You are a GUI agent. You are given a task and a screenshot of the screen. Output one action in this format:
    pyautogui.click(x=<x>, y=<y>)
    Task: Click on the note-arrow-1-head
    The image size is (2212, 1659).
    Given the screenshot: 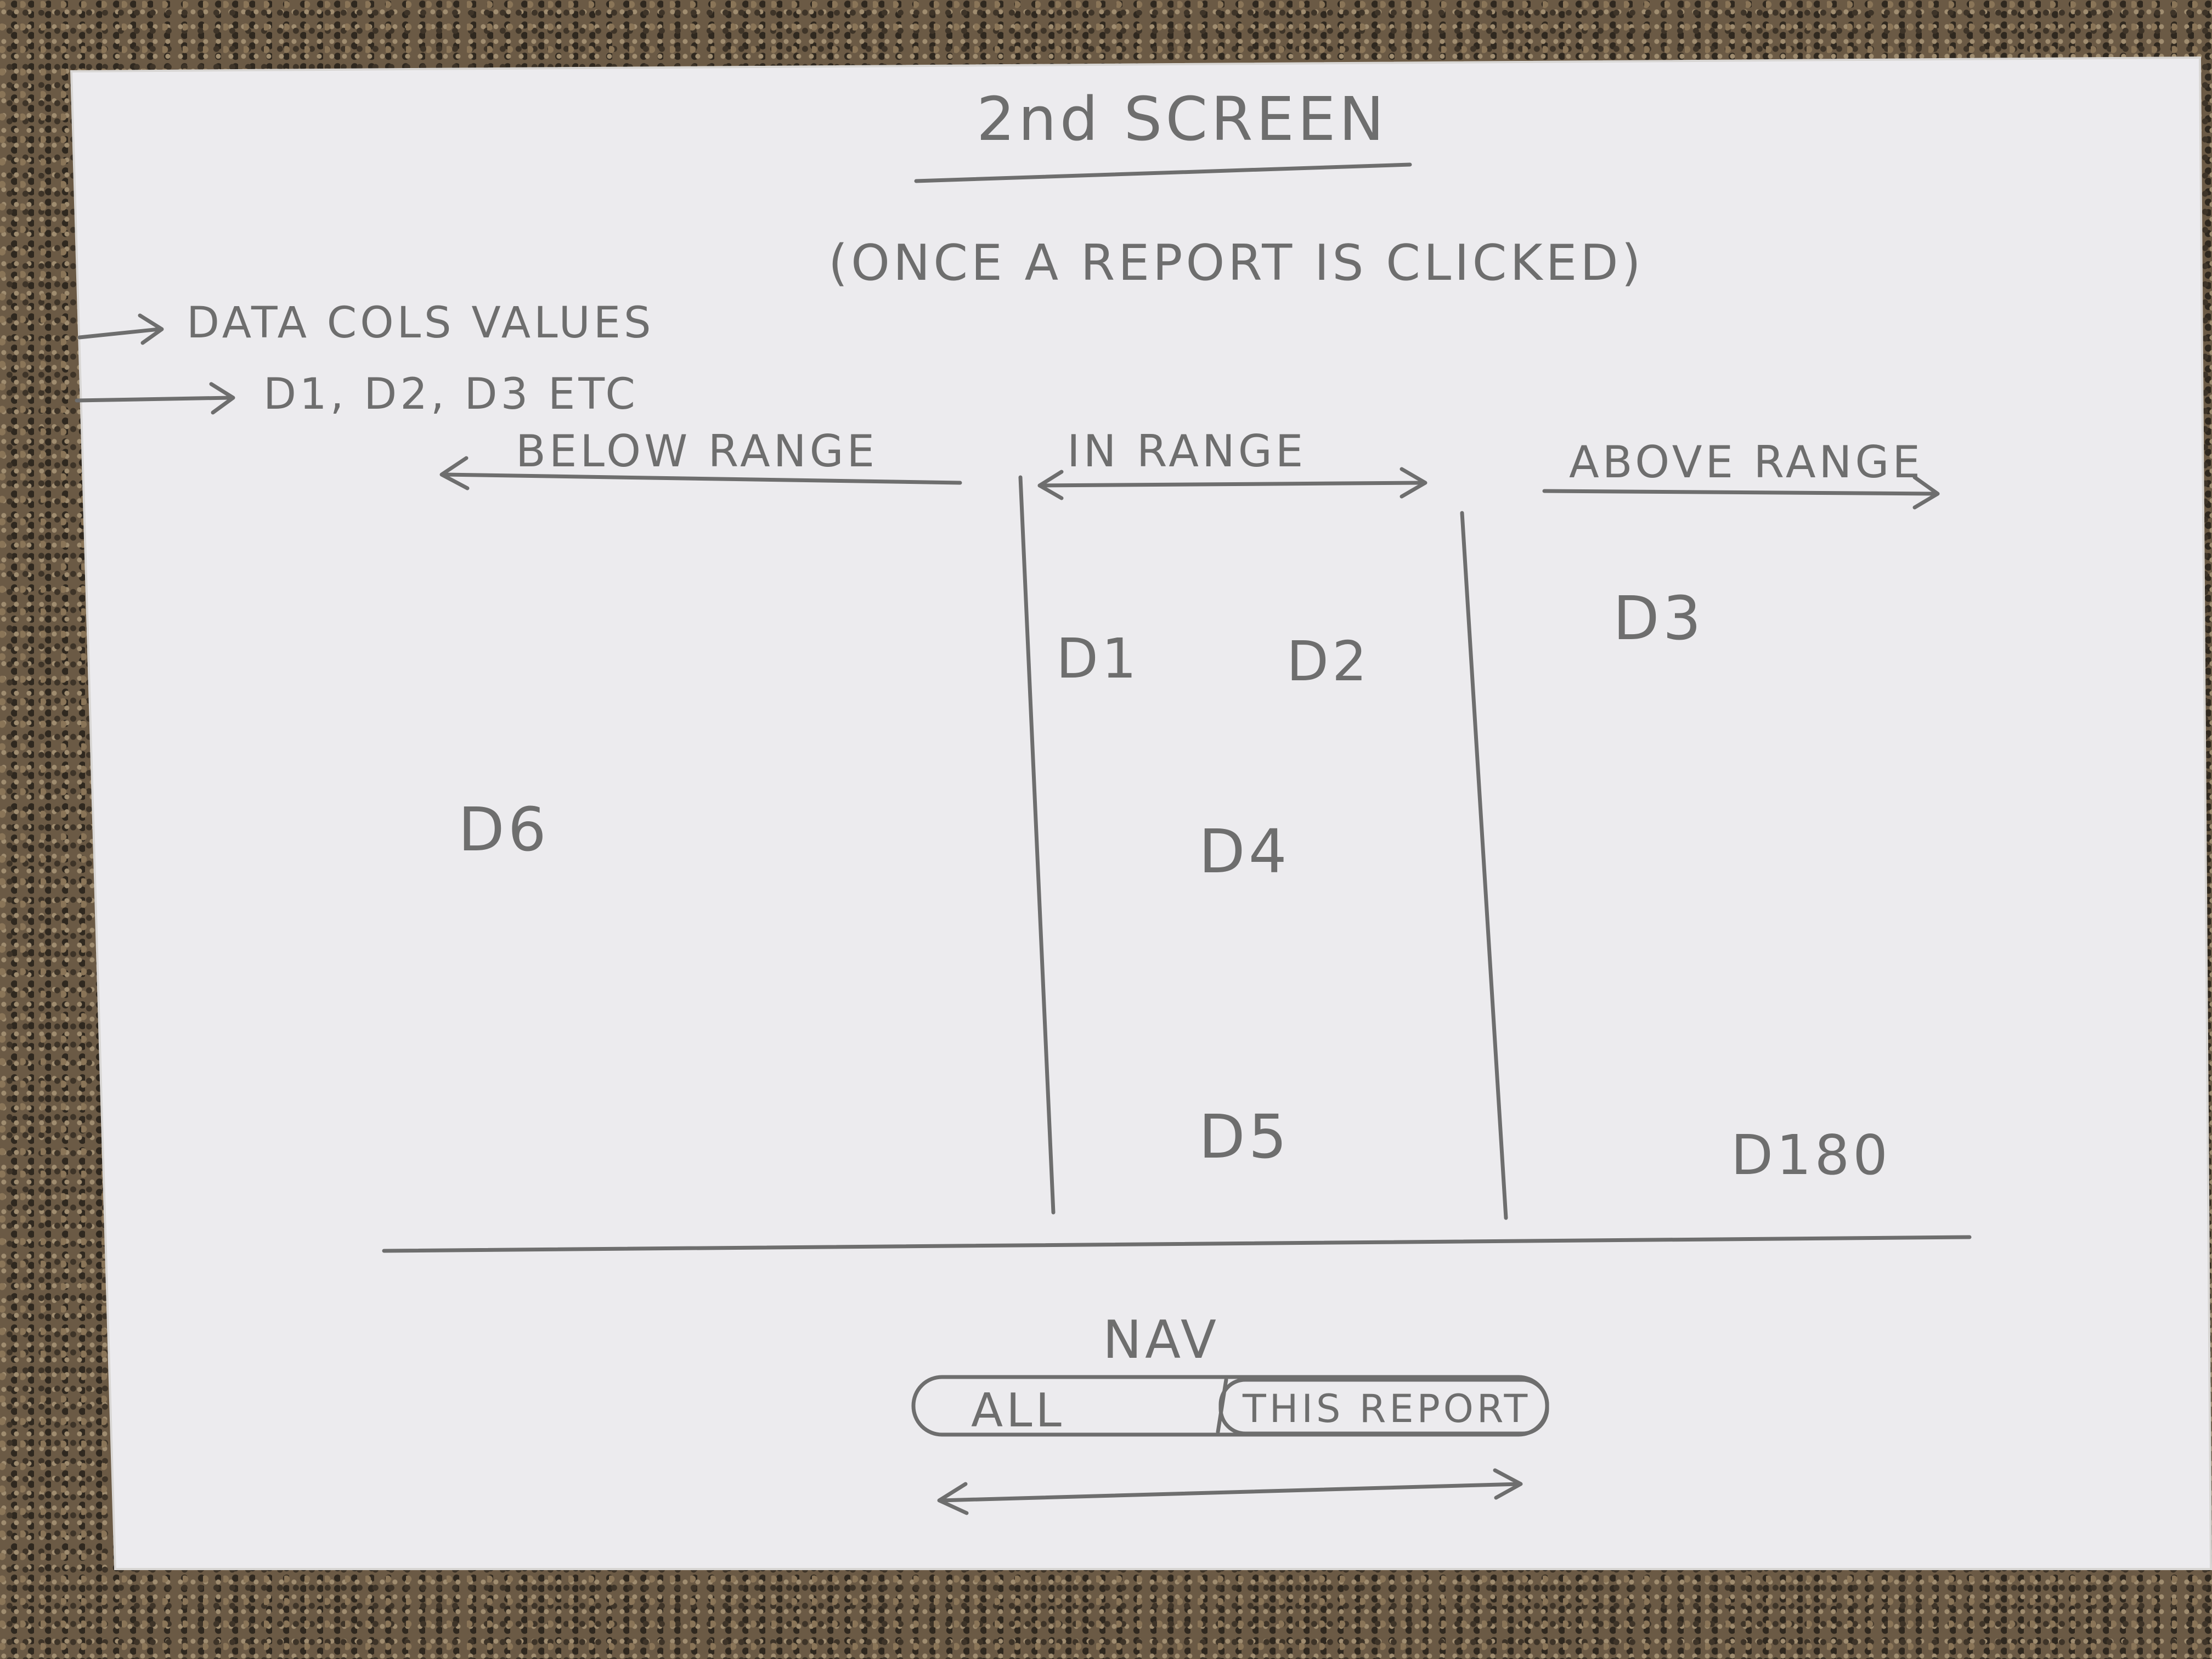 What is the action you would take?
    pyautogui.click(x=151, y=329)
    